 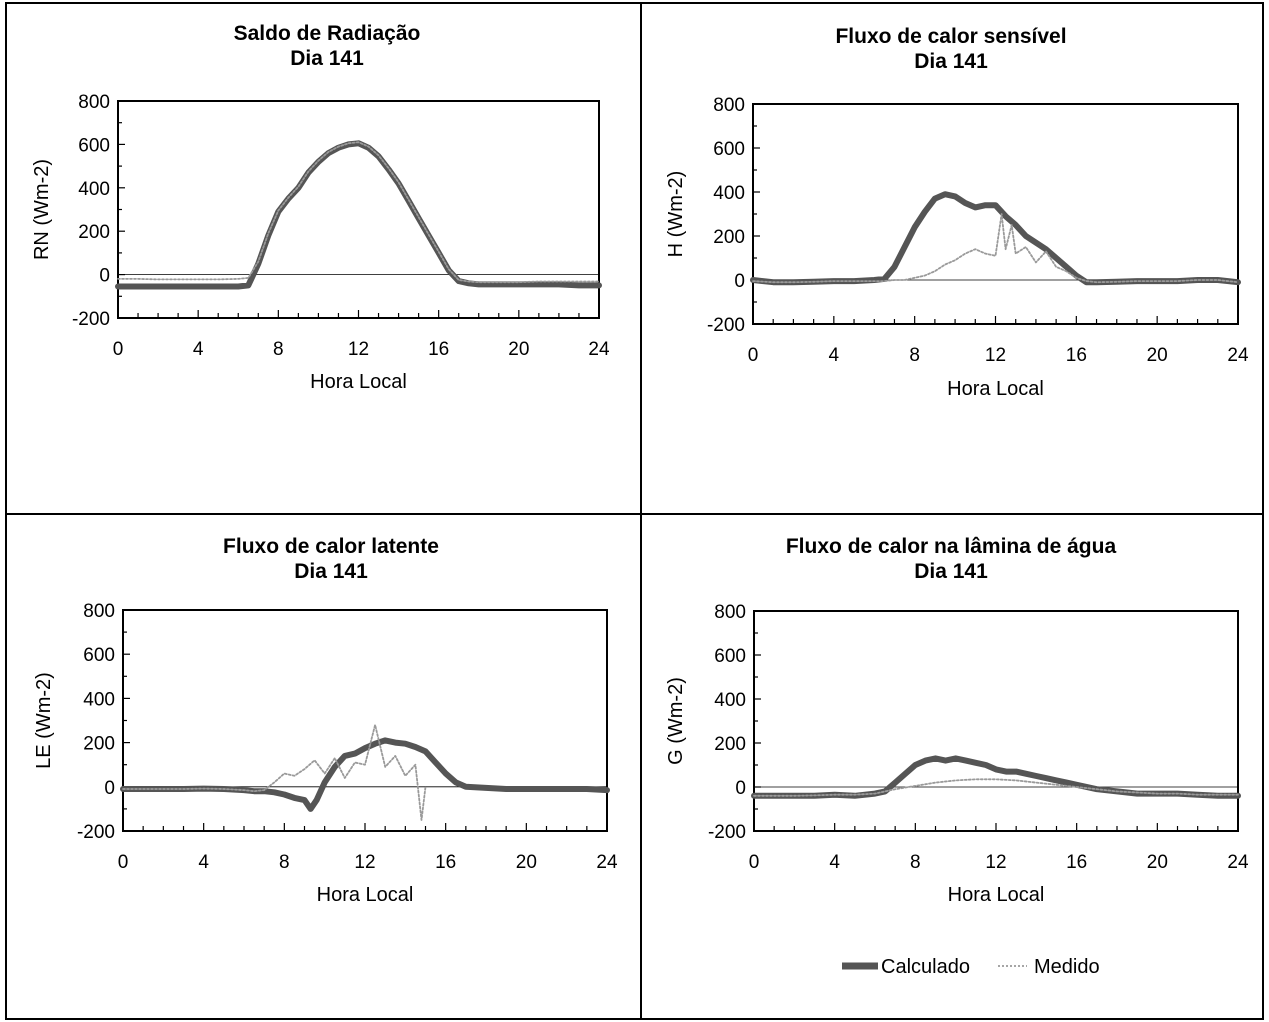 What do you see at coordinates (331, 546) in the screenshot?
I see `chart-title: Fluxo de calor latente` at bounding box center [331, 546].